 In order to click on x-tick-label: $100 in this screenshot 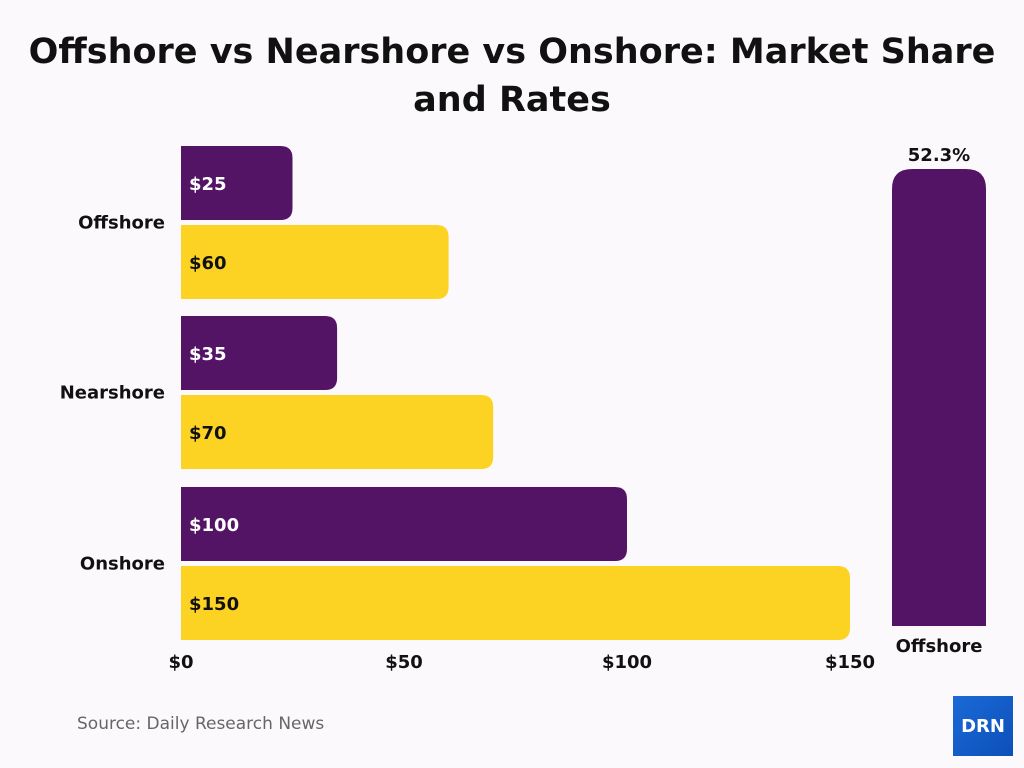, I will do `click(627, 662)`.